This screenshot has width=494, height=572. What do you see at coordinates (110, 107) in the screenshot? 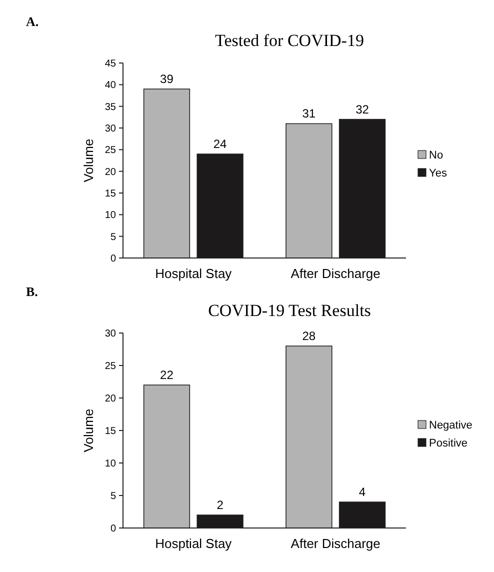
I see `y-tick-label: 35` at bounding box center [110, 107].